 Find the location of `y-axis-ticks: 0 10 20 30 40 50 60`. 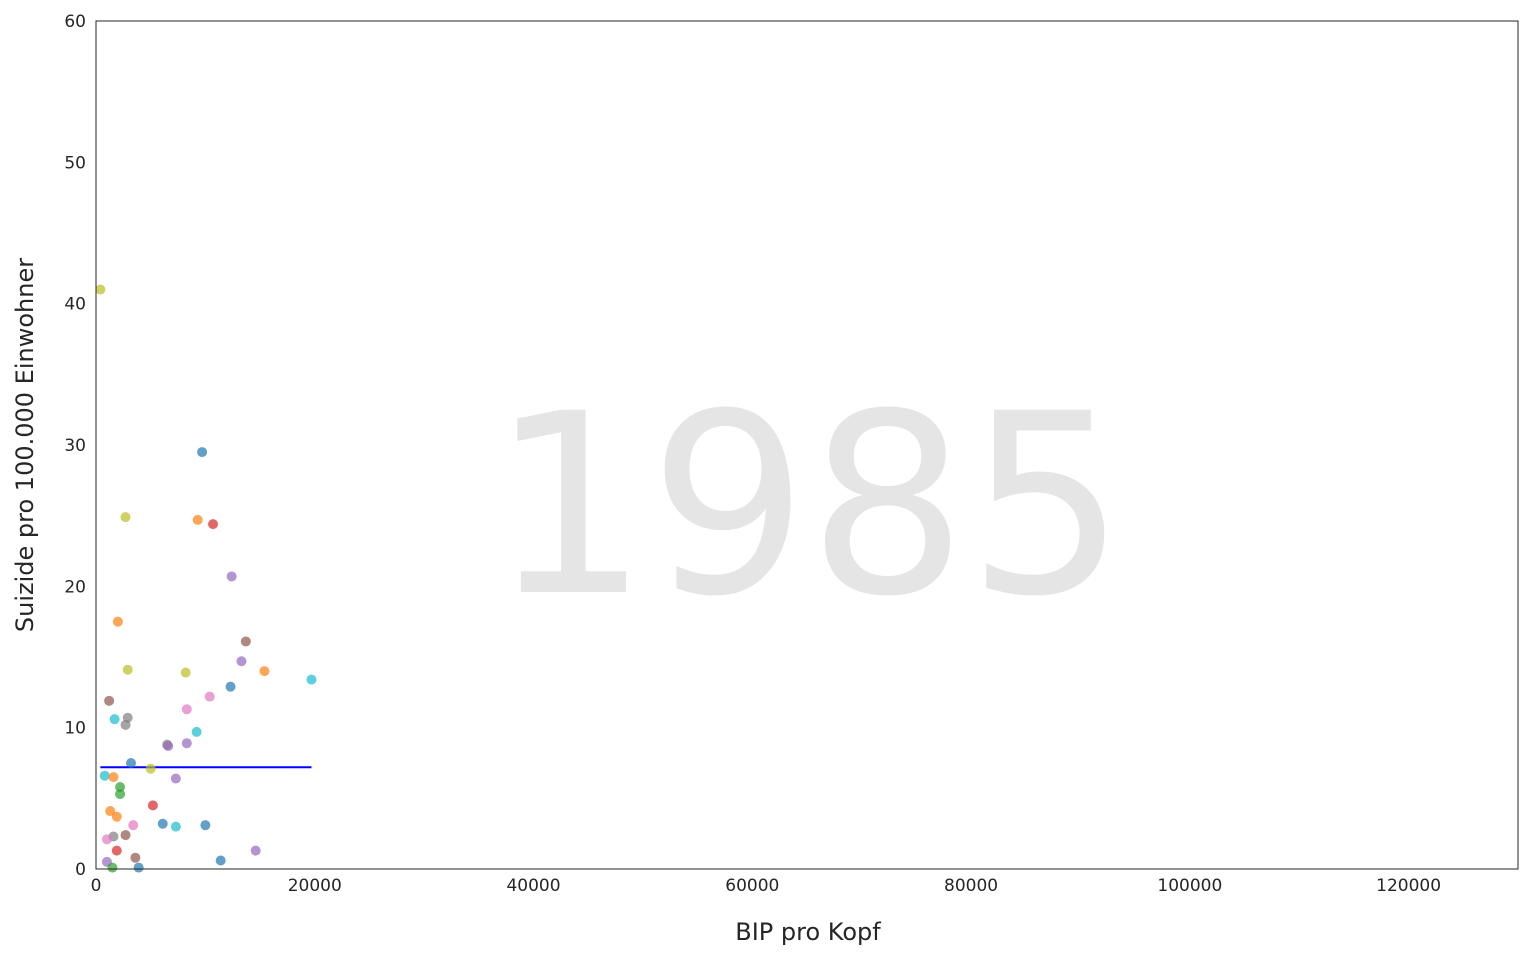

y-axis-ticks: 0 10 20 30 40 50 60 is located at coordinates (75, 446).